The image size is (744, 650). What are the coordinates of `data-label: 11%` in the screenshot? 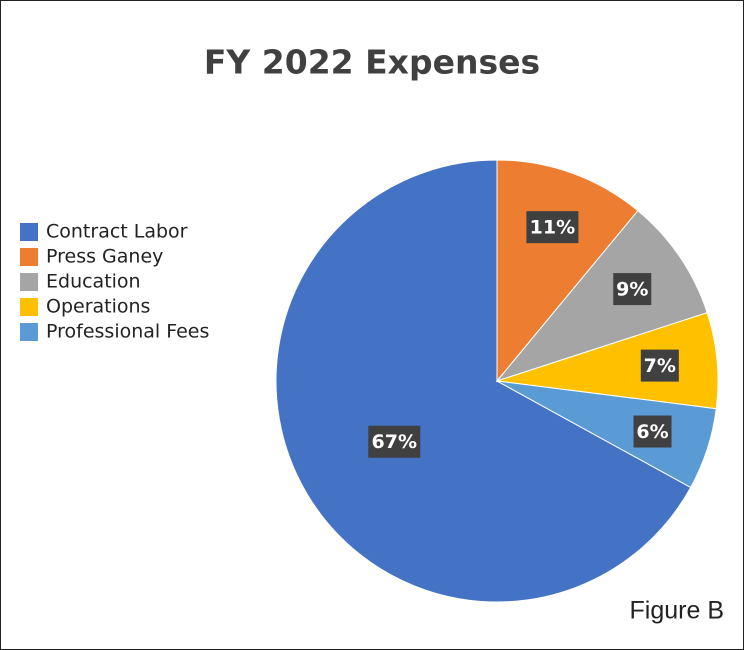 It's located at (552, 228).